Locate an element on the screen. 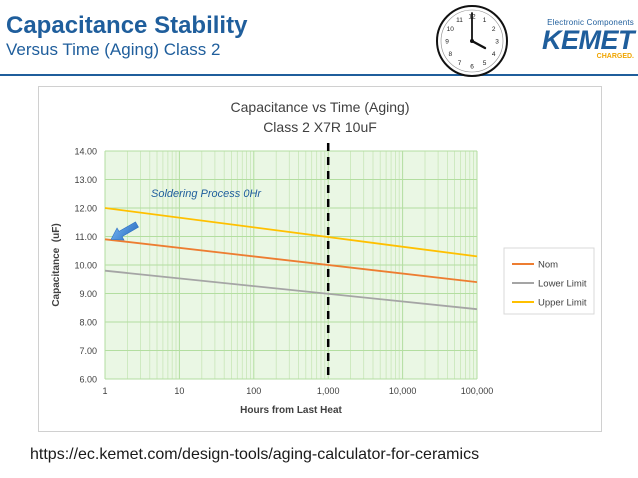 Image resolution: width=638 pixels, height=478 pixels. x-tick-label: 100,000 is located at coordinates (477, 391).